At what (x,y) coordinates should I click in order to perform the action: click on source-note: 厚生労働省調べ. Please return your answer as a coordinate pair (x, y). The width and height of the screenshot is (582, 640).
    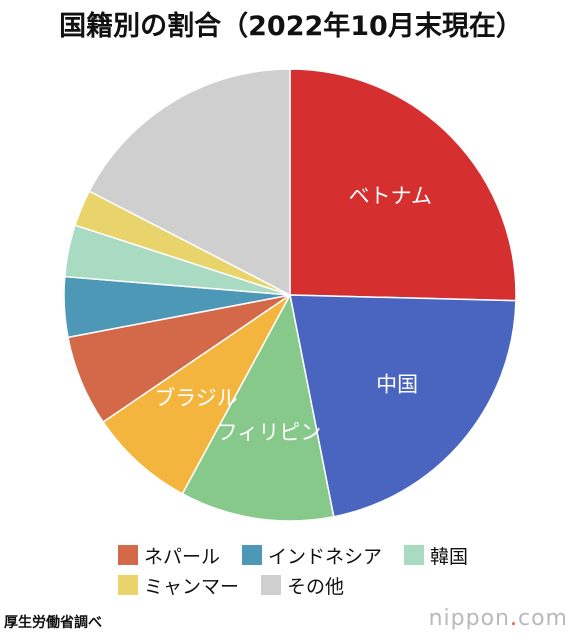
    Looking at the image, I should click on (53, 623).